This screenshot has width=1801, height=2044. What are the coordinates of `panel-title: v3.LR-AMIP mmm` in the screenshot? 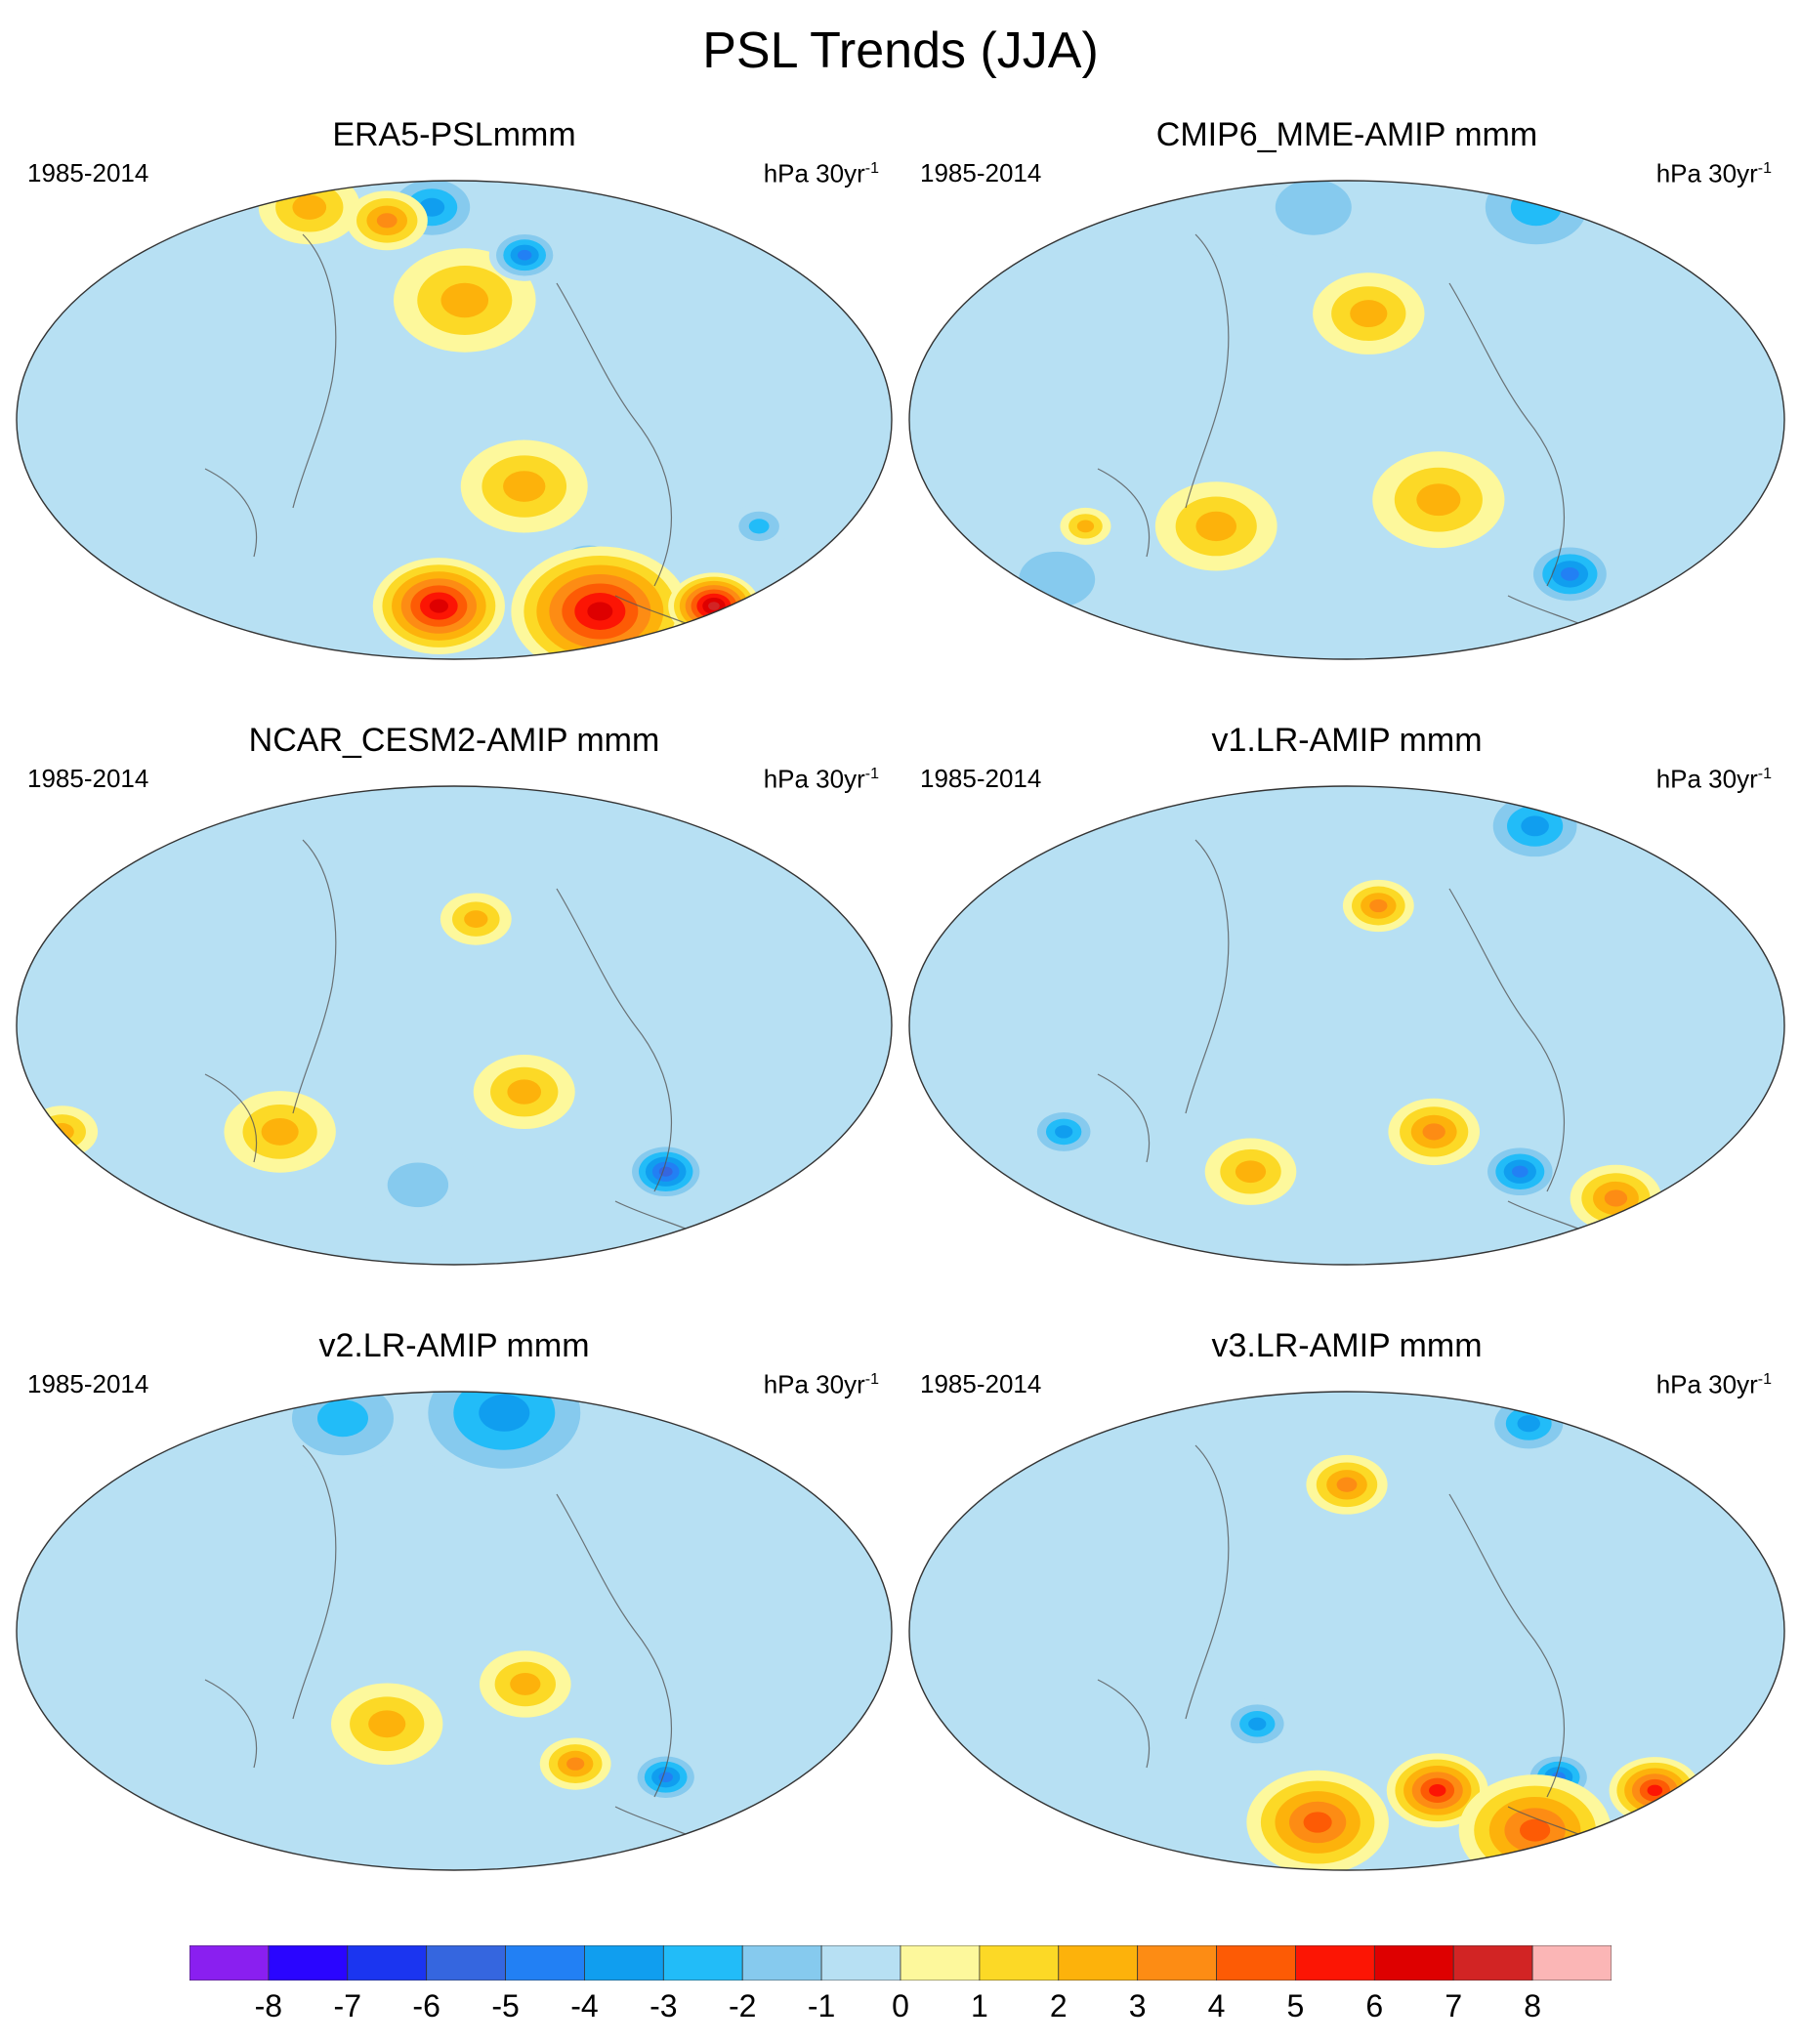 It's located at (1347, 1345).